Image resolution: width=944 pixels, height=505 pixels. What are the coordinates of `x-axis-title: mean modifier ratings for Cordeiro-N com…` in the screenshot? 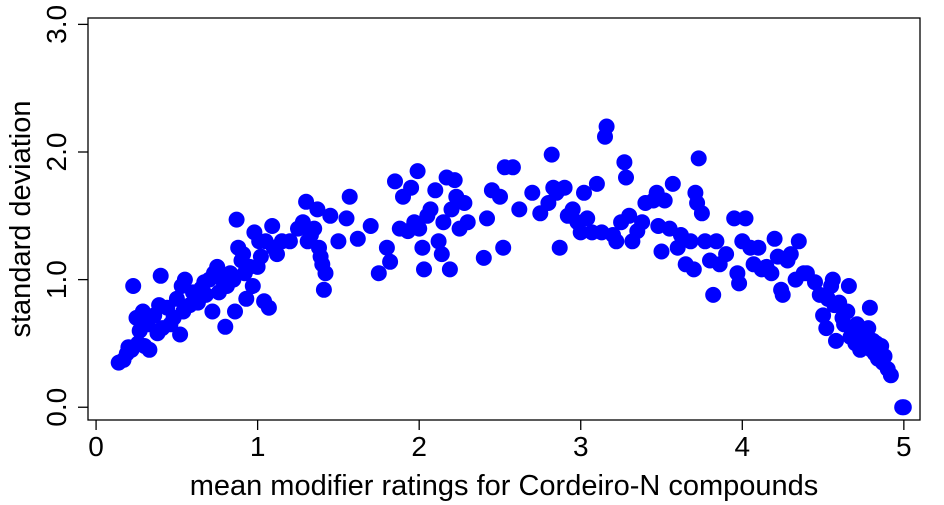 It's located at (504, 486).